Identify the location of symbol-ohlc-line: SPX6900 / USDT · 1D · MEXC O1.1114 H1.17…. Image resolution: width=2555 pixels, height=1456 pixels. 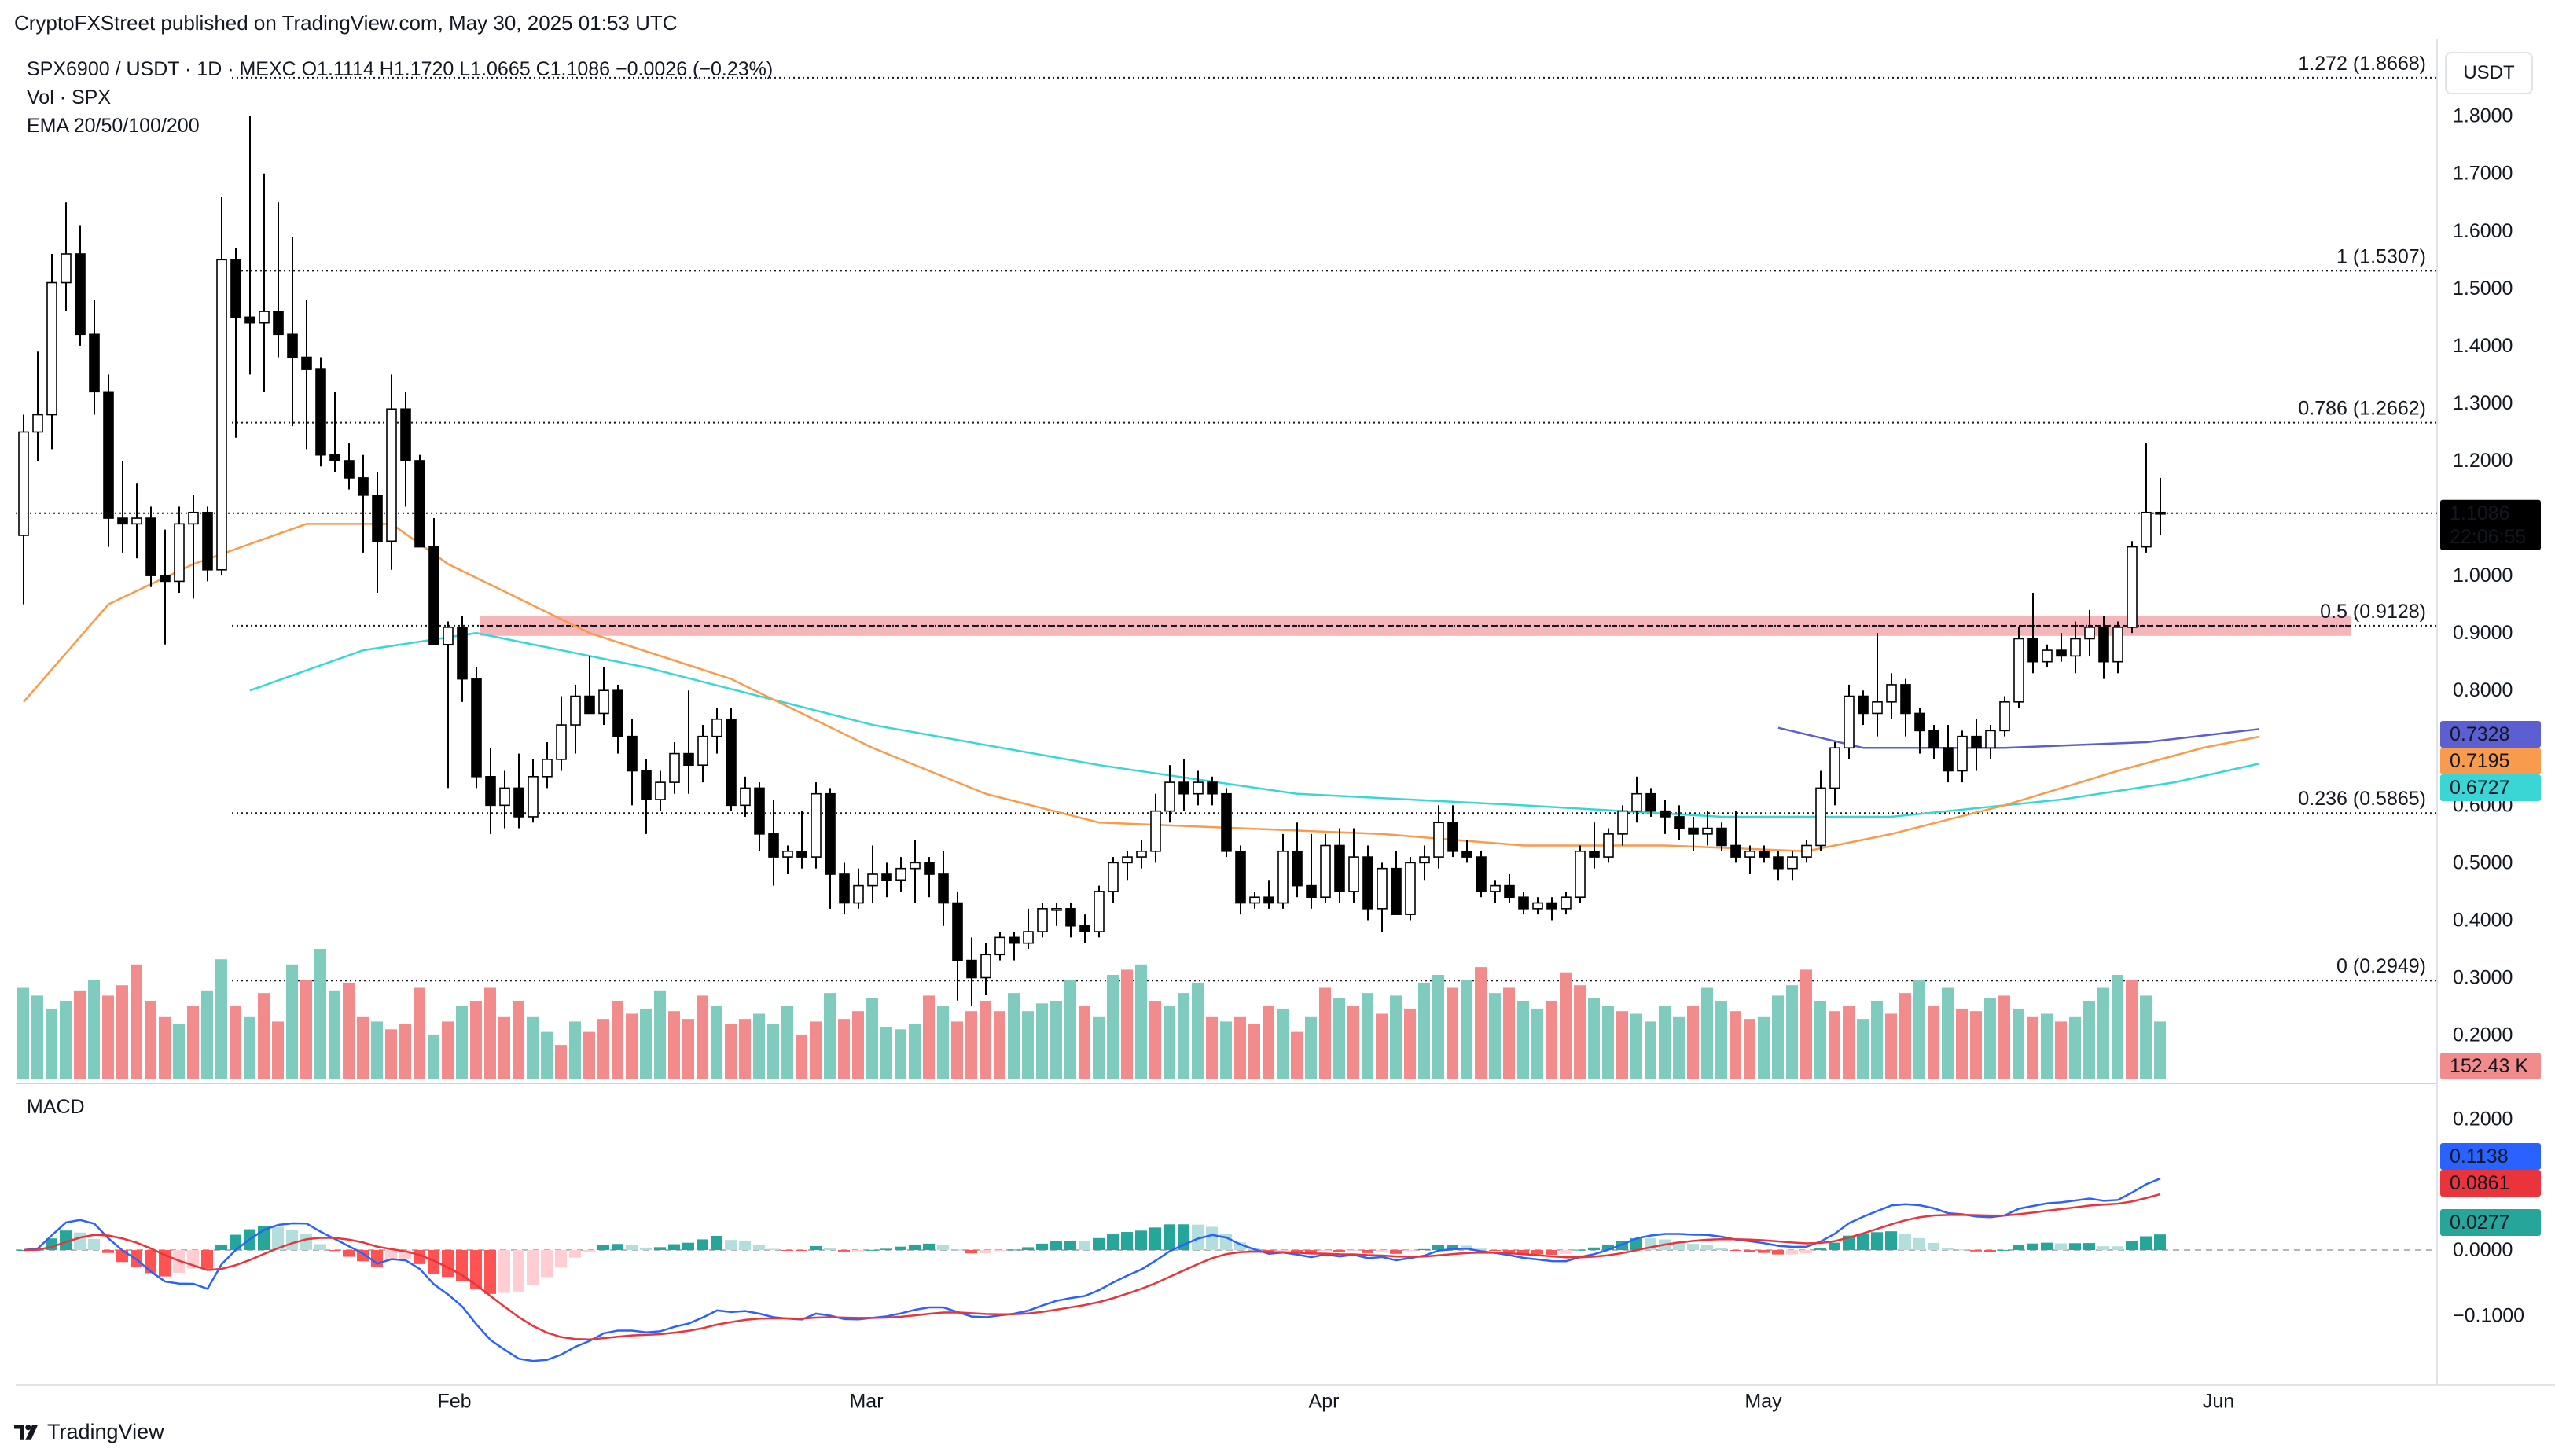
(401, 69).